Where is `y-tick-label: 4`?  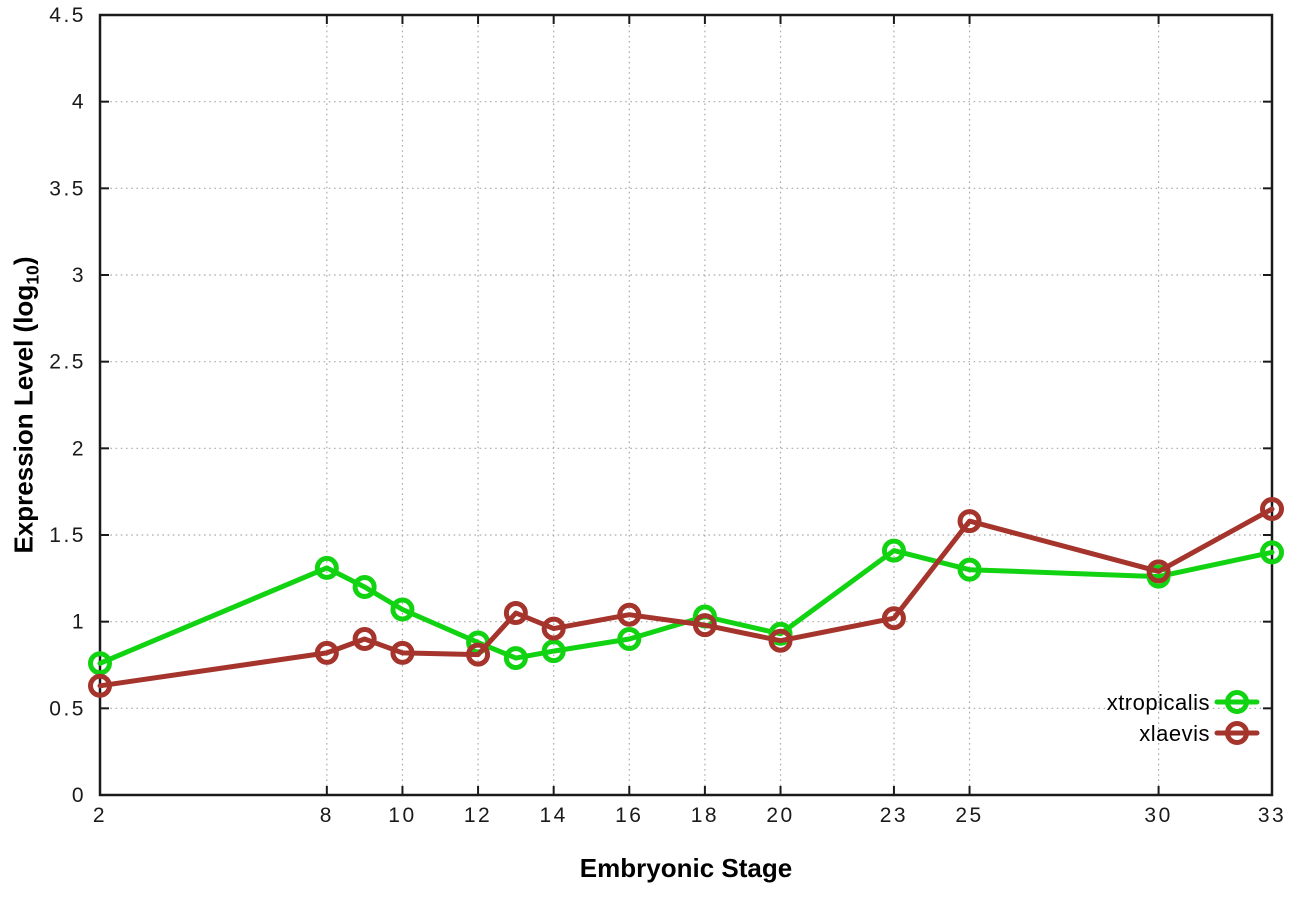 y-tick-label: 4 is located at coordinates (79, 102).